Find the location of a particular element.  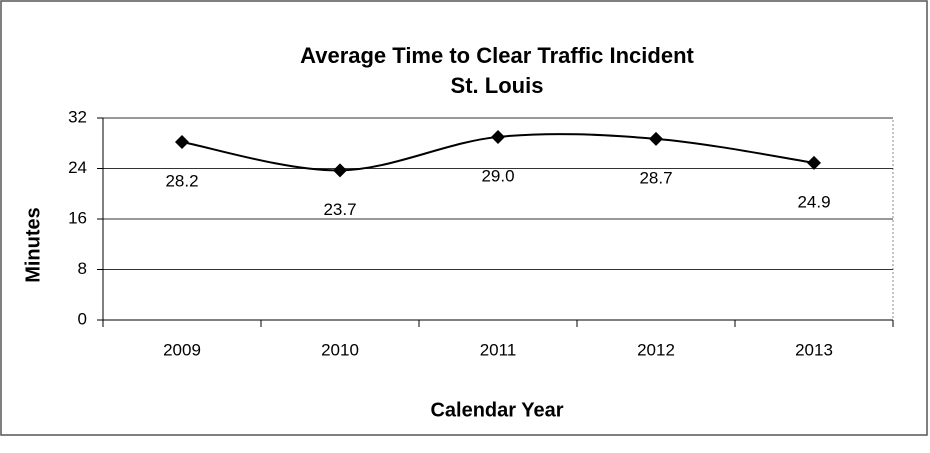

y-axis-label: Minutes is located at coordinates (33, 245).